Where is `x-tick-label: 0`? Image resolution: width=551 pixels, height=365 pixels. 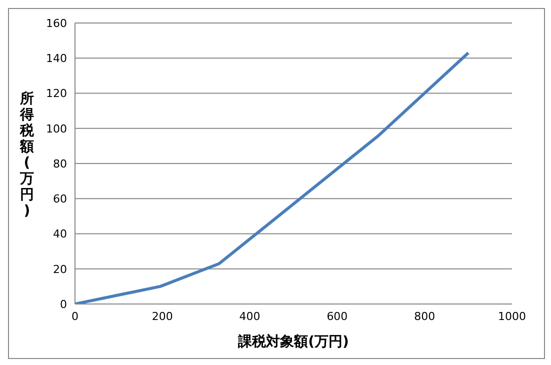 x-tick-label: 0 is located at coordinates (75, 316).